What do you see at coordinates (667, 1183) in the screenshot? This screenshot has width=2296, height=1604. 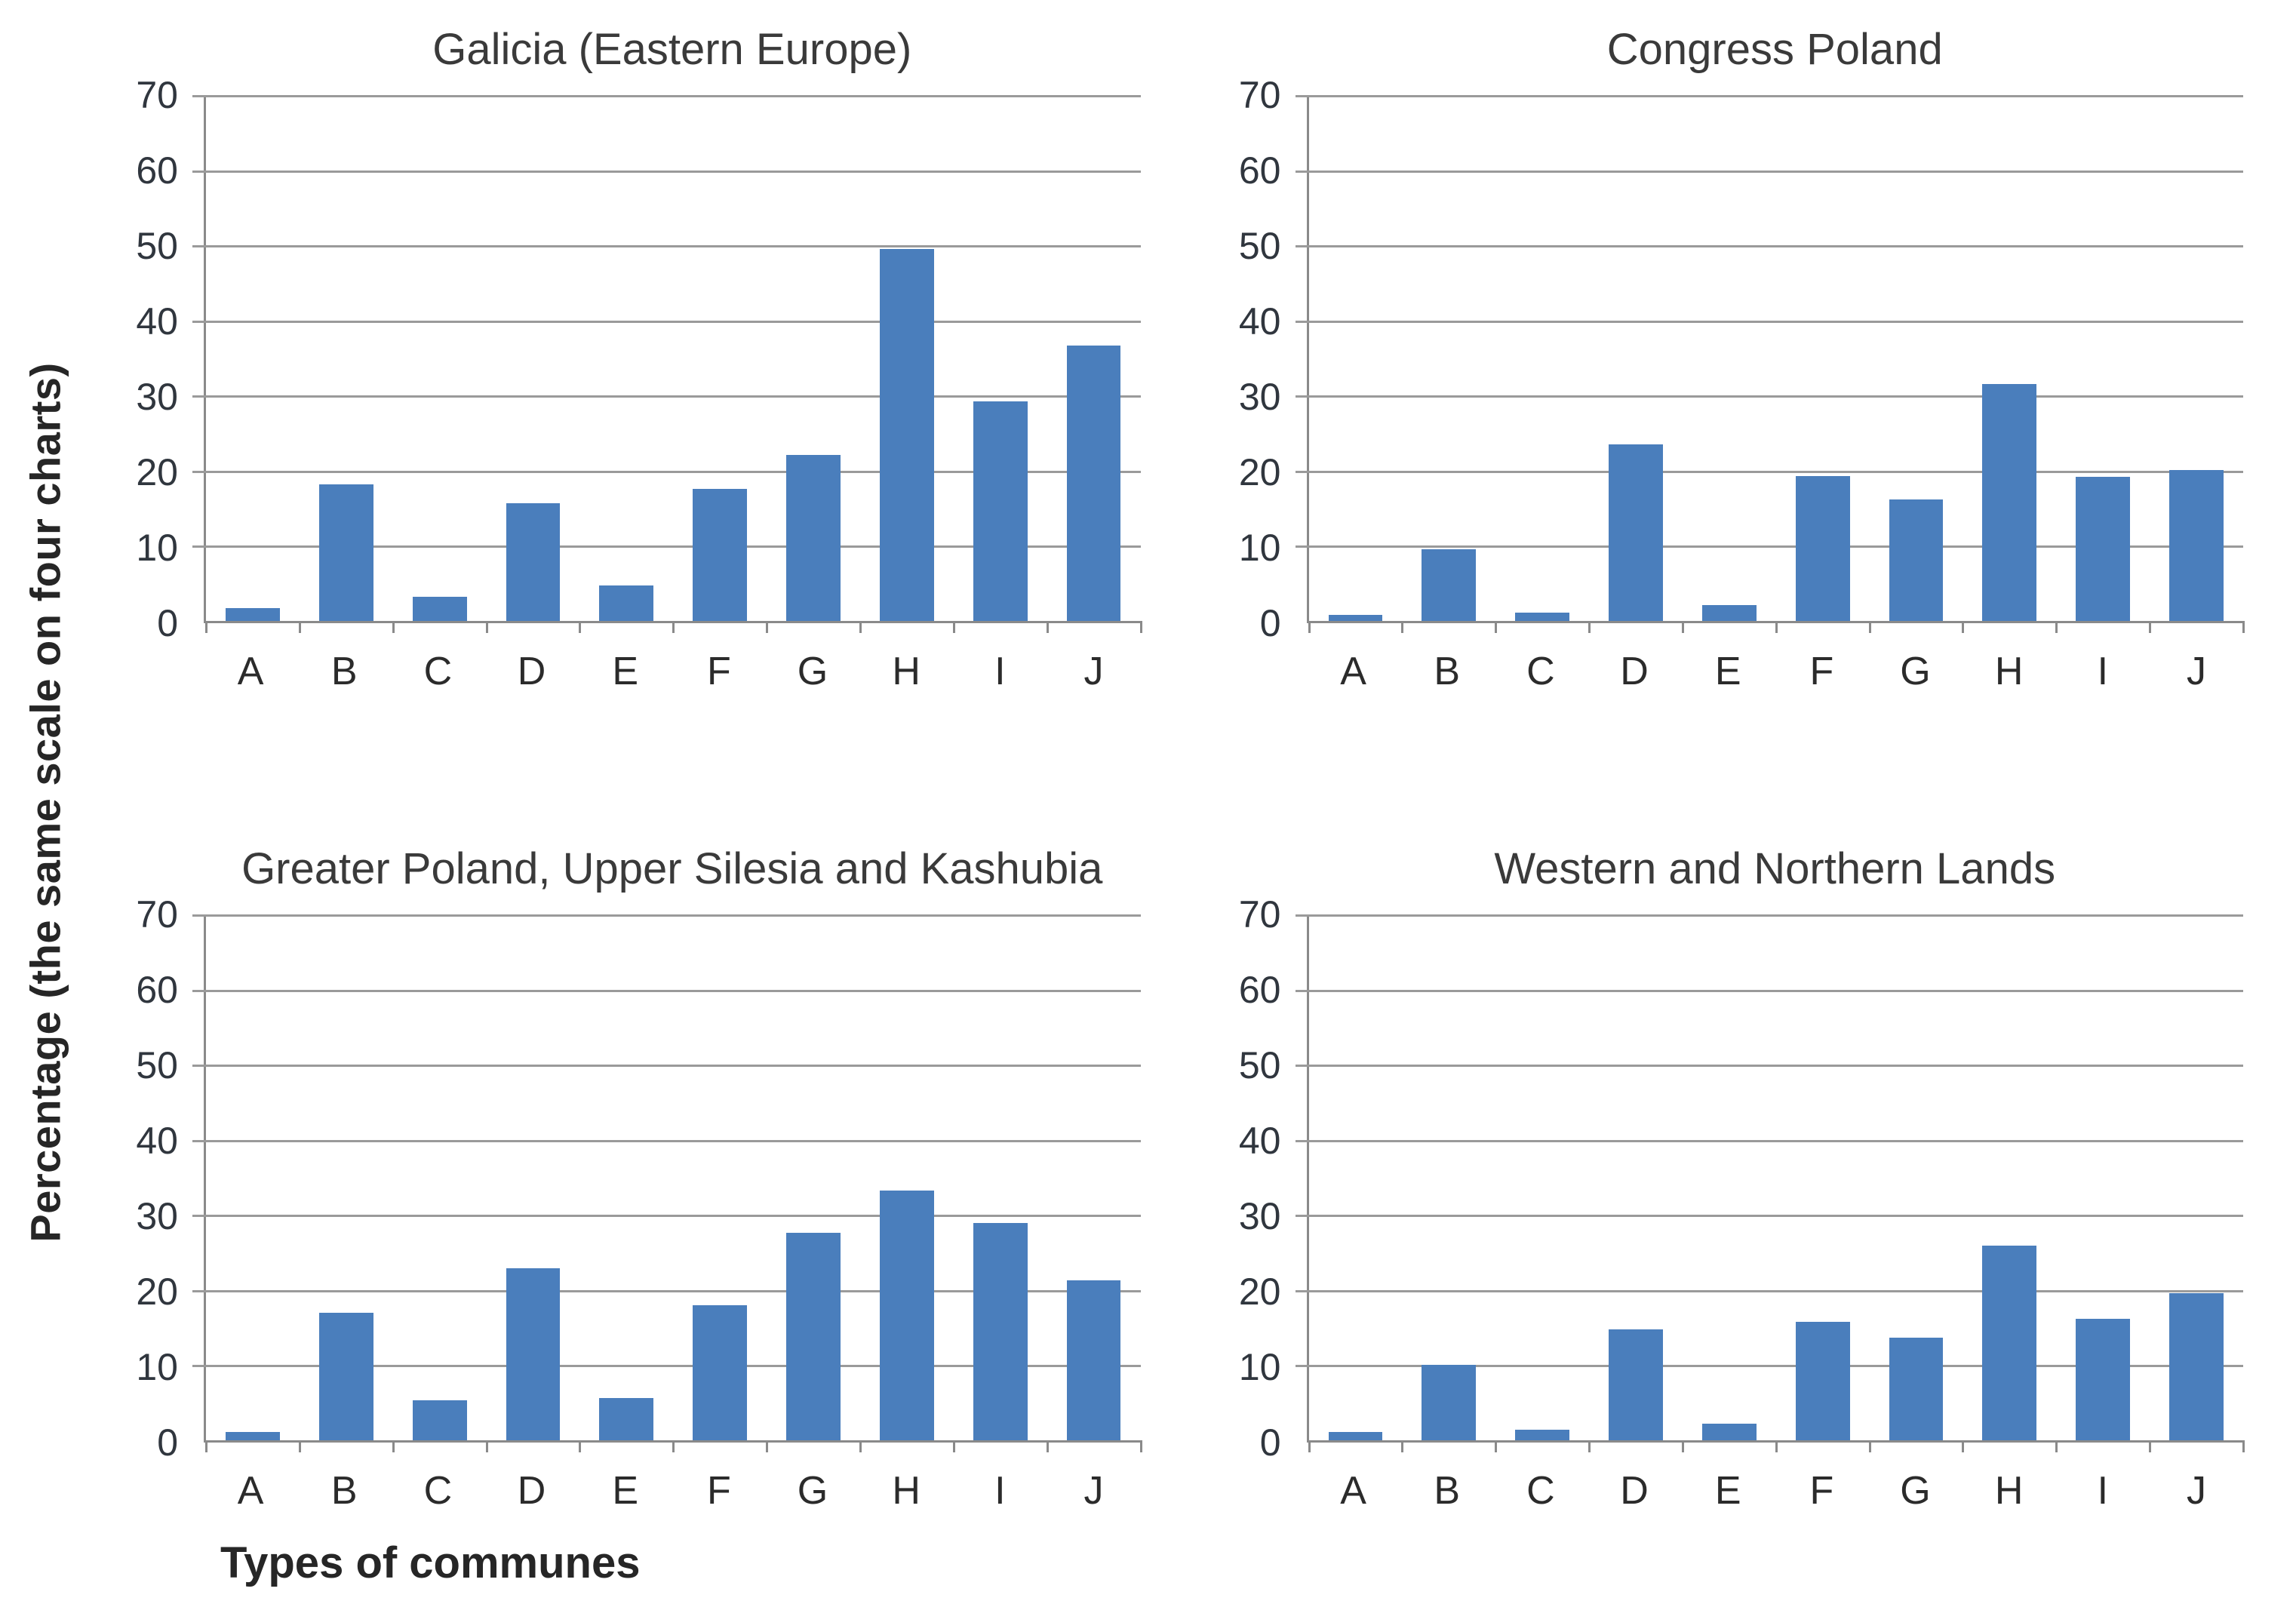 I see `plot-area` at bounding box center [667, 1183].